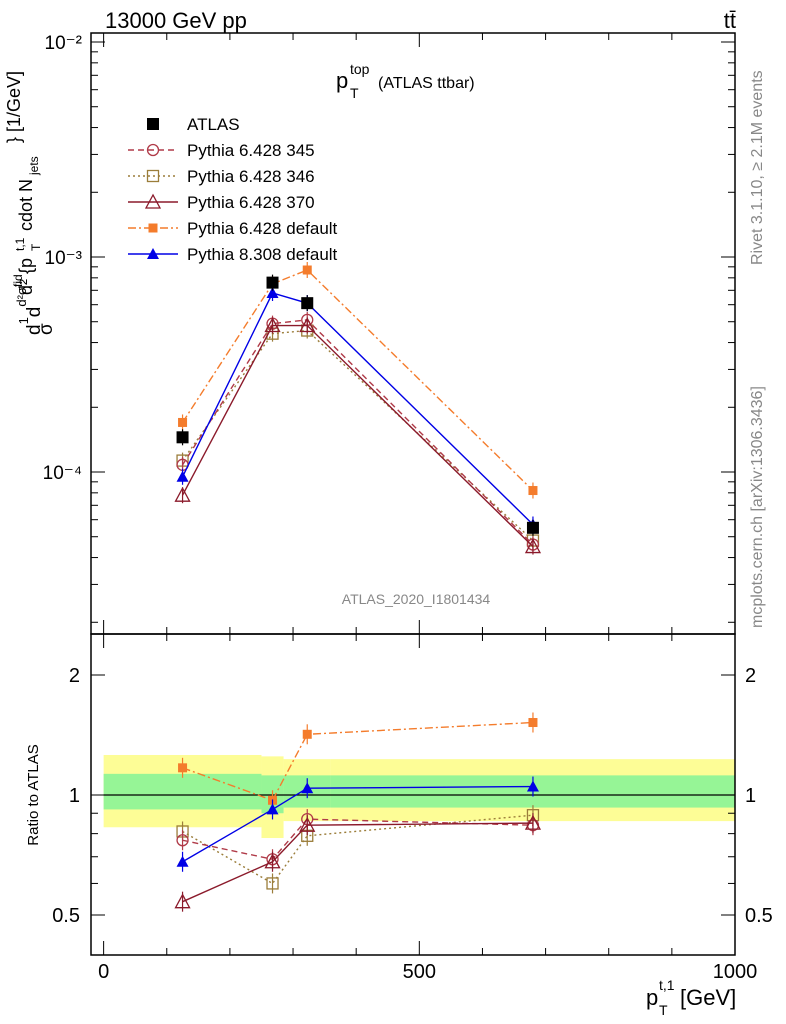 This screenshot has height=1024, width=786. I want to click on ratio-y-tick-label-right: 1, so click(750, 796).